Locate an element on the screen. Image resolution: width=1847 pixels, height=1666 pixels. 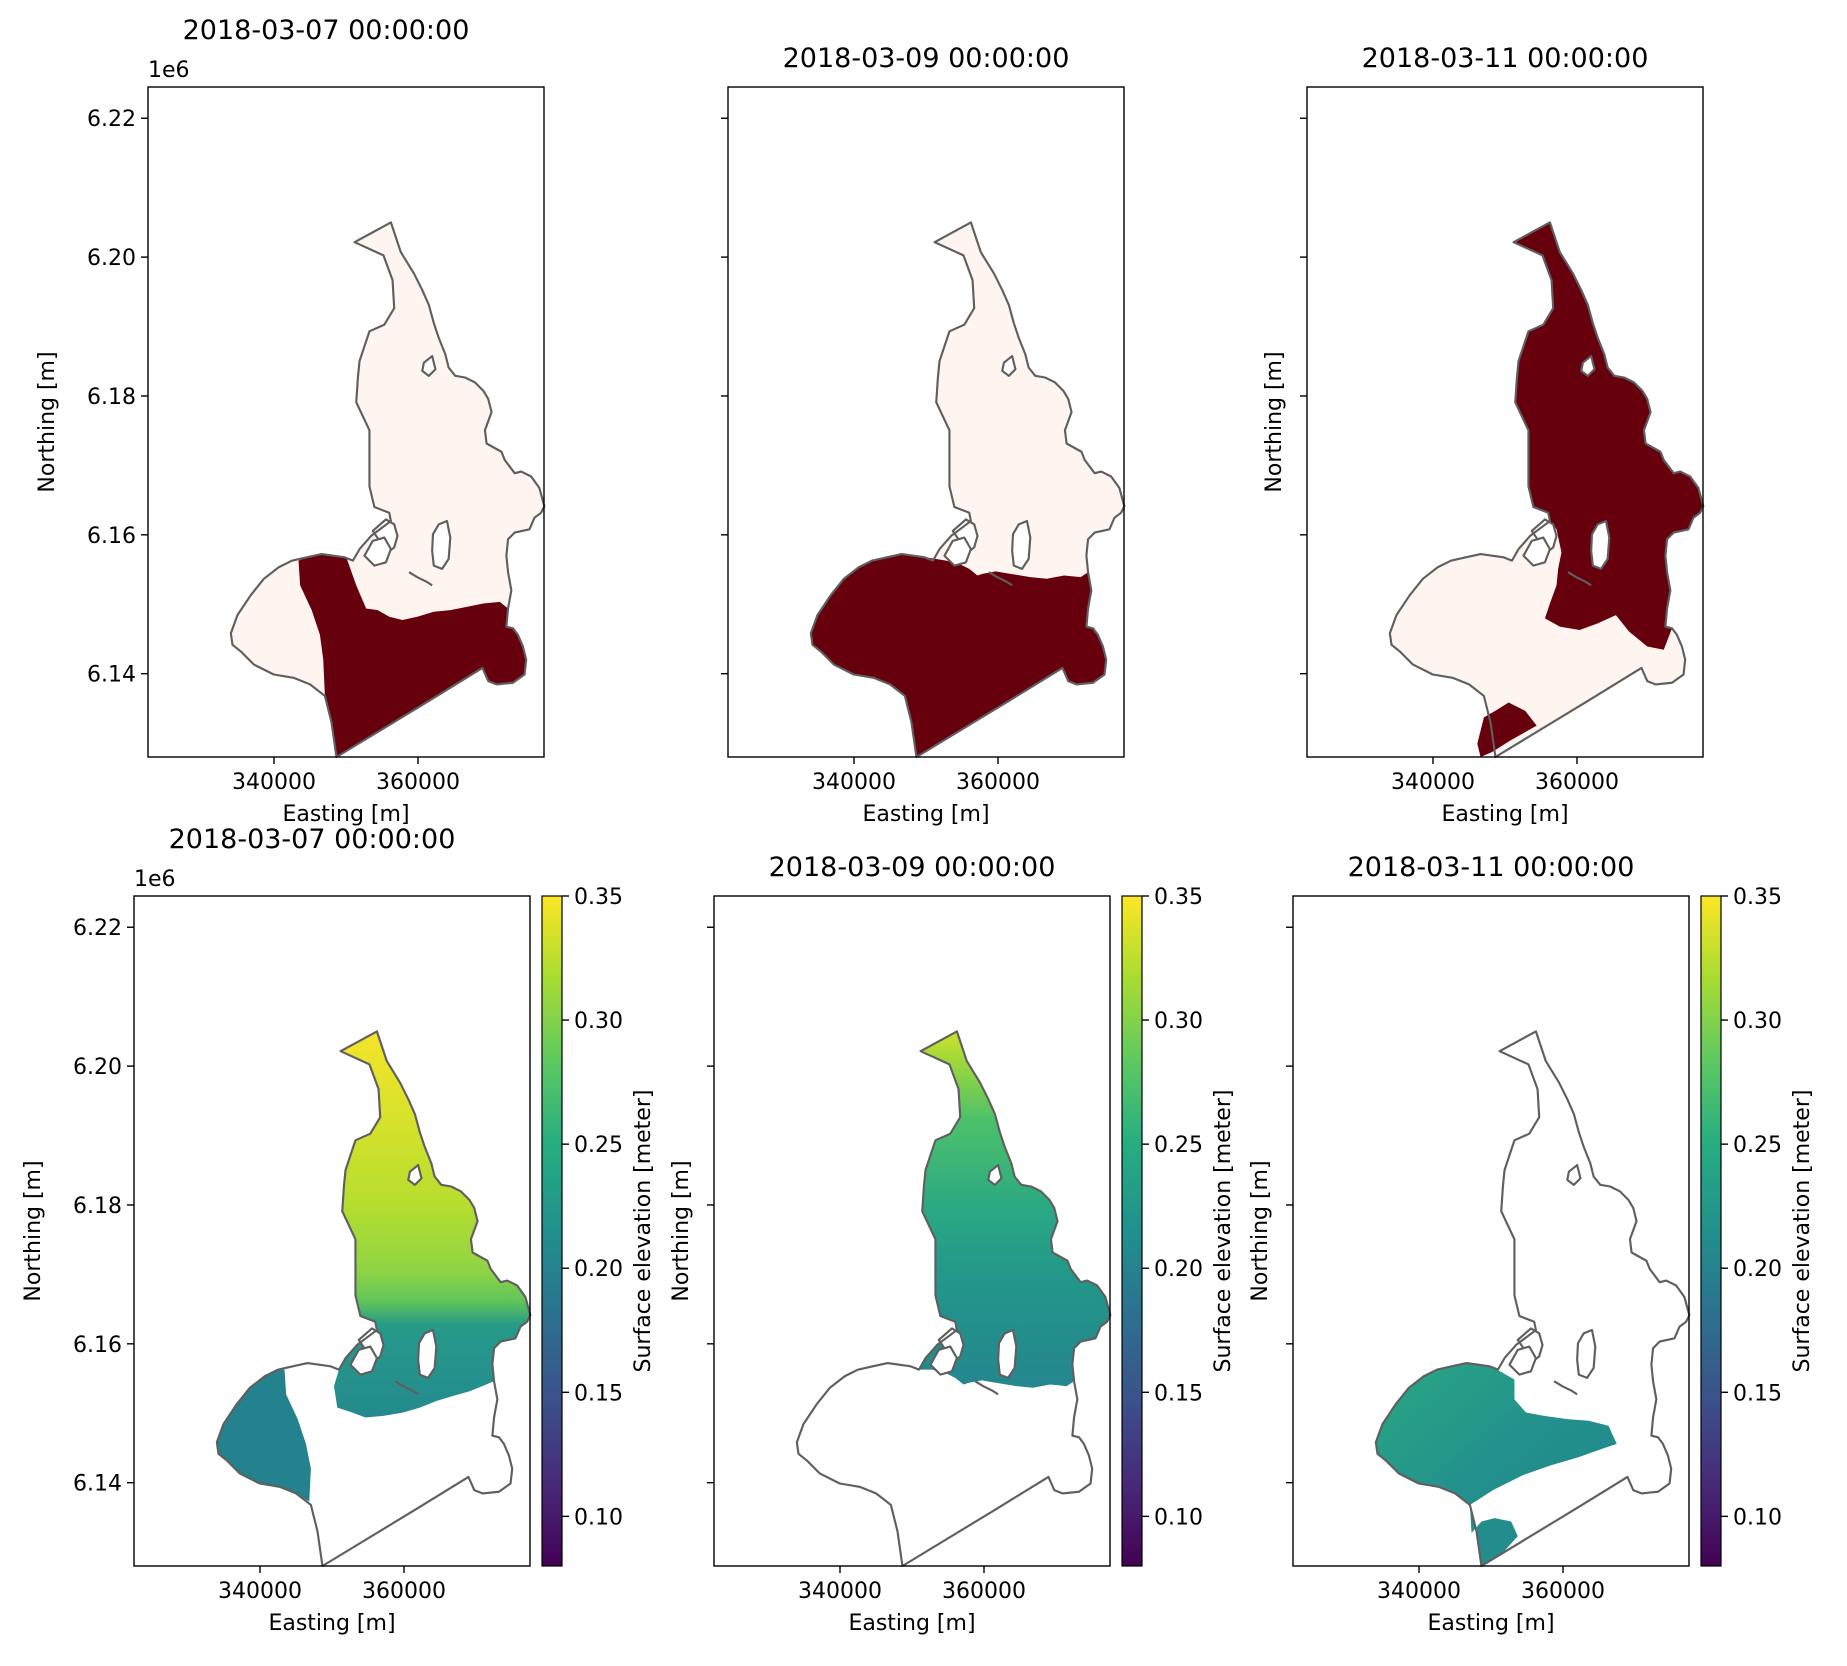
elevation-field is located at coordinates (1496, 1464).